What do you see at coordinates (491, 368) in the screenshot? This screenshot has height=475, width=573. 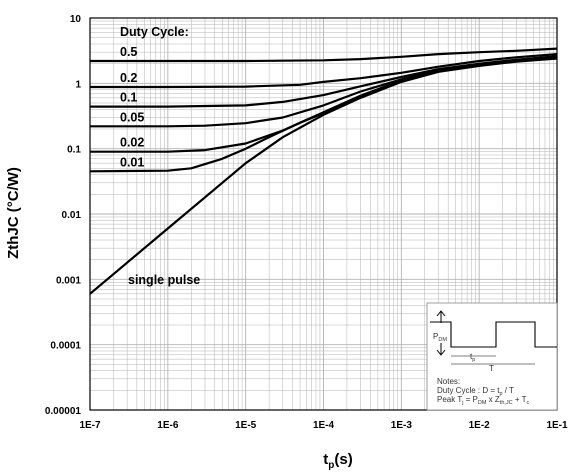 I see `period-label: T` at bounding box center [491, 368].